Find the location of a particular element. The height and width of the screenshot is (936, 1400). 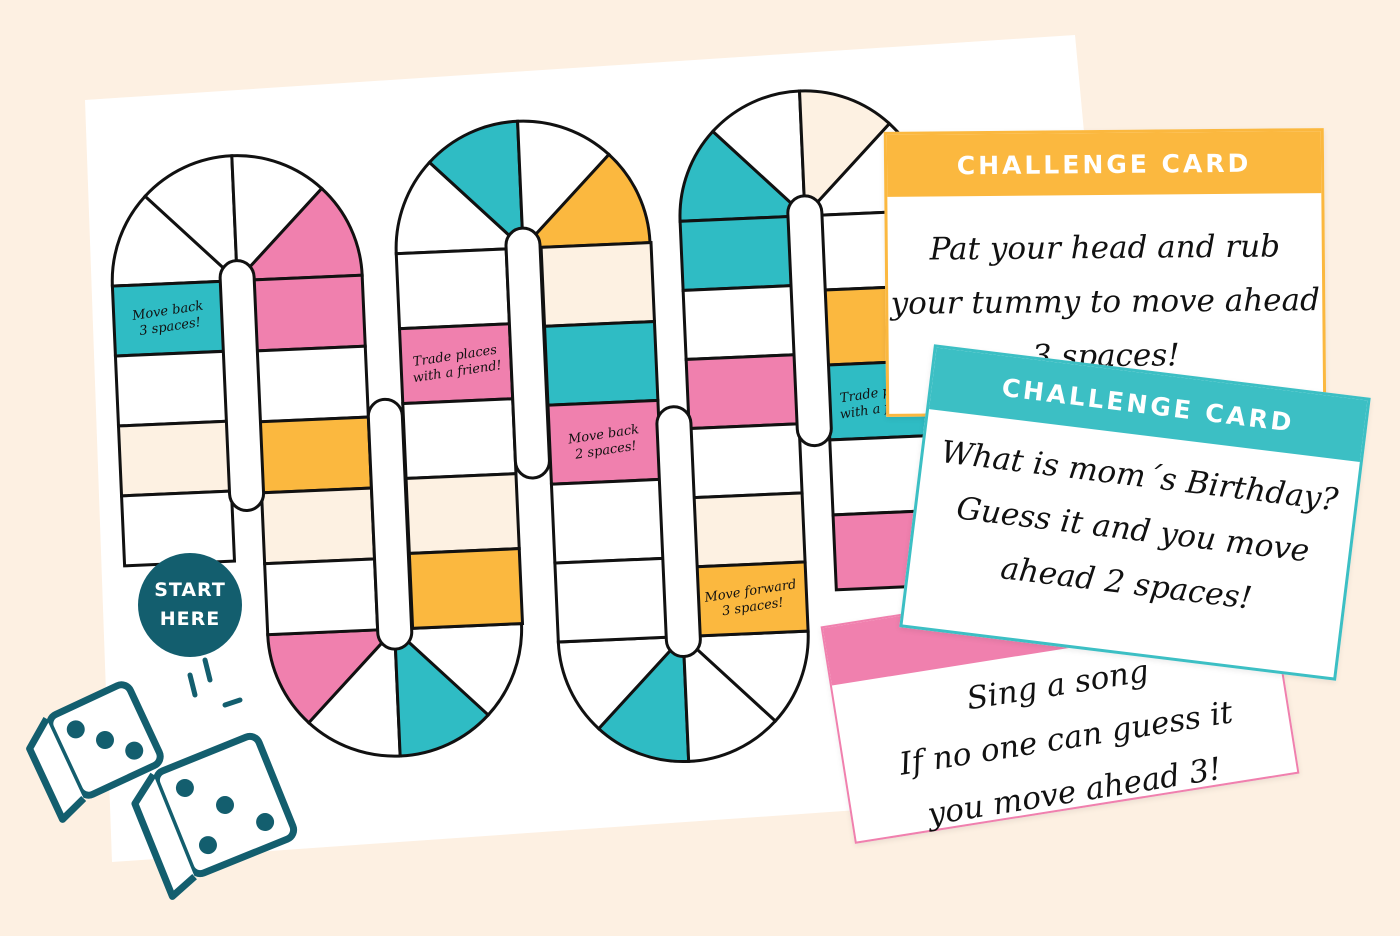

start-label: HERE is located at coordinates (190, 619).